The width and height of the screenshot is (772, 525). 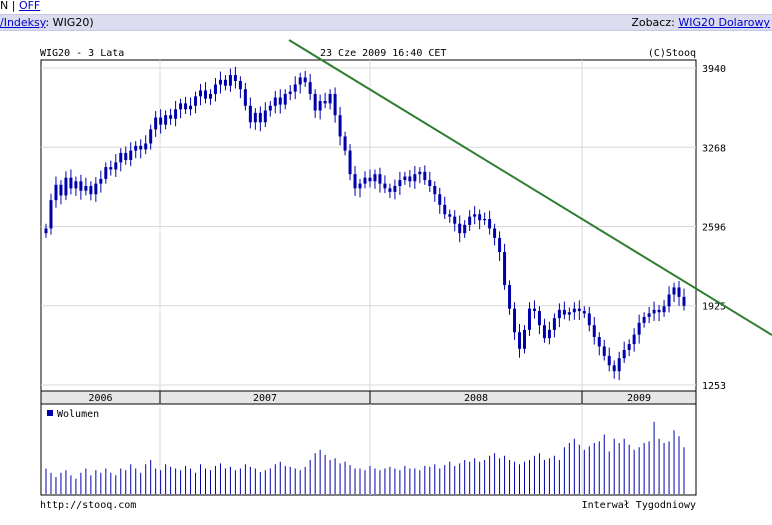 I want to click on volume-legend-label: Wolumen, so click(x=78, y=414).